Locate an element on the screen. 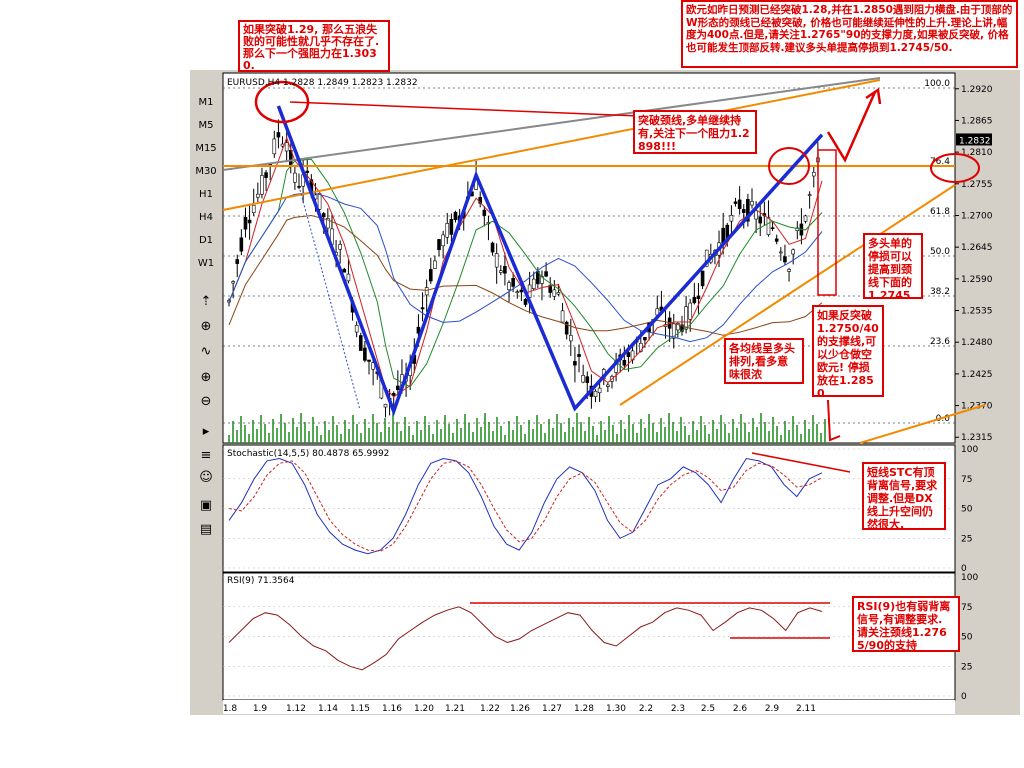 The height and width of the screenshot is (768, 1024). stochastic-tick-label: 50 is located at coordinates (967, 510).